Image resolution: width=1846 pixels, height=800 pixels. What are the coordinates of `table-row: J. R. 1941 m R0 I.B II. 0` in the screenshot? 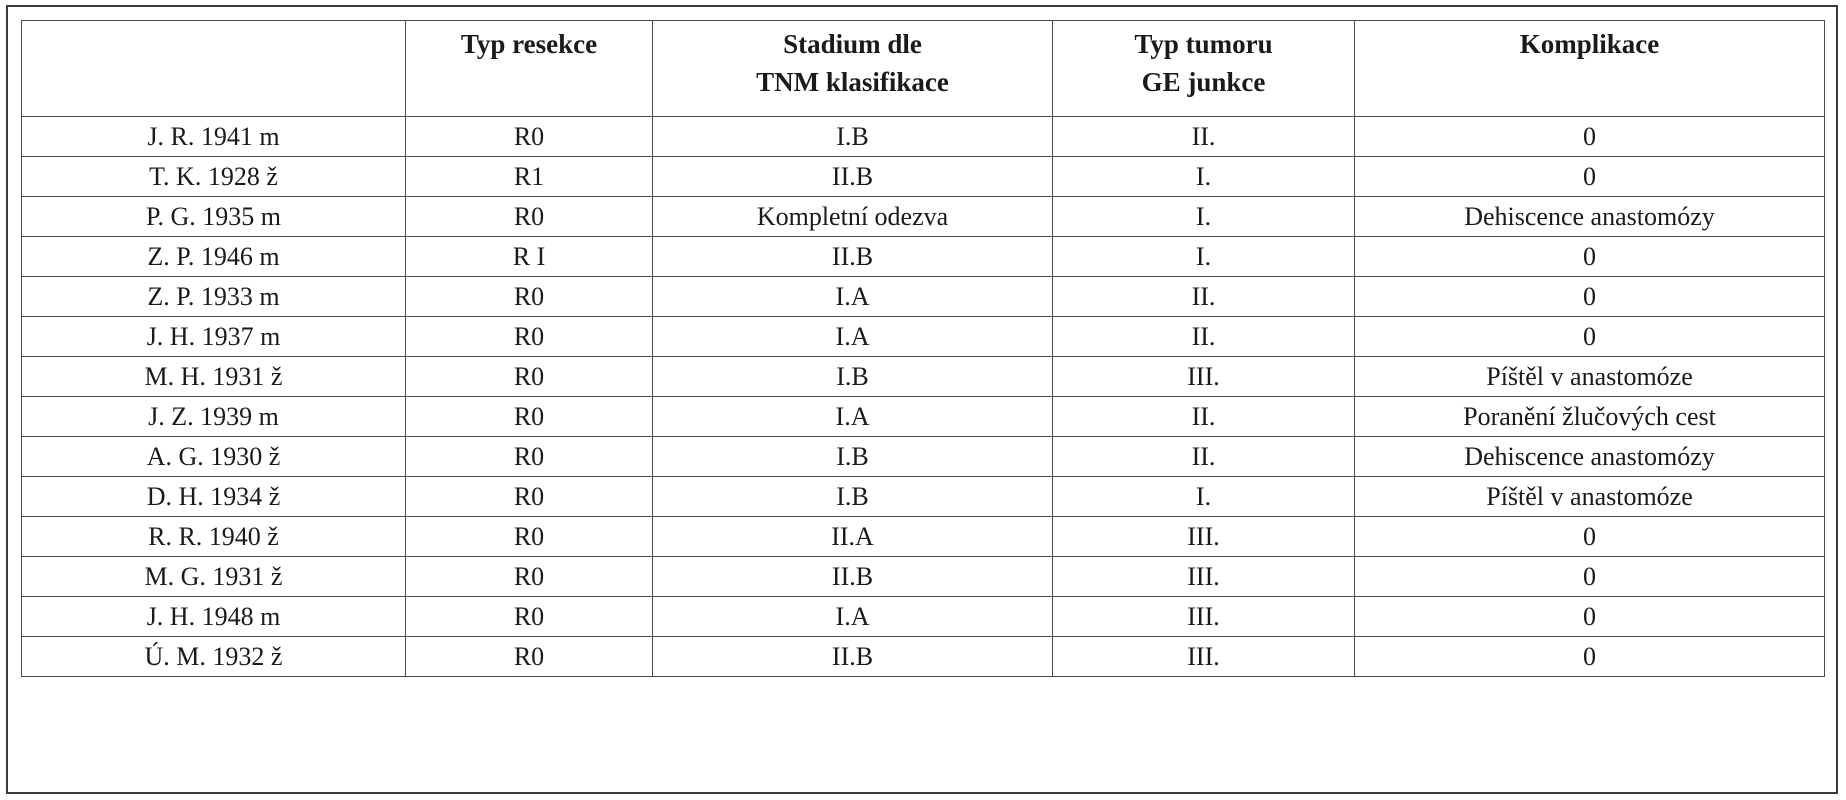 It's located at (923, 136).